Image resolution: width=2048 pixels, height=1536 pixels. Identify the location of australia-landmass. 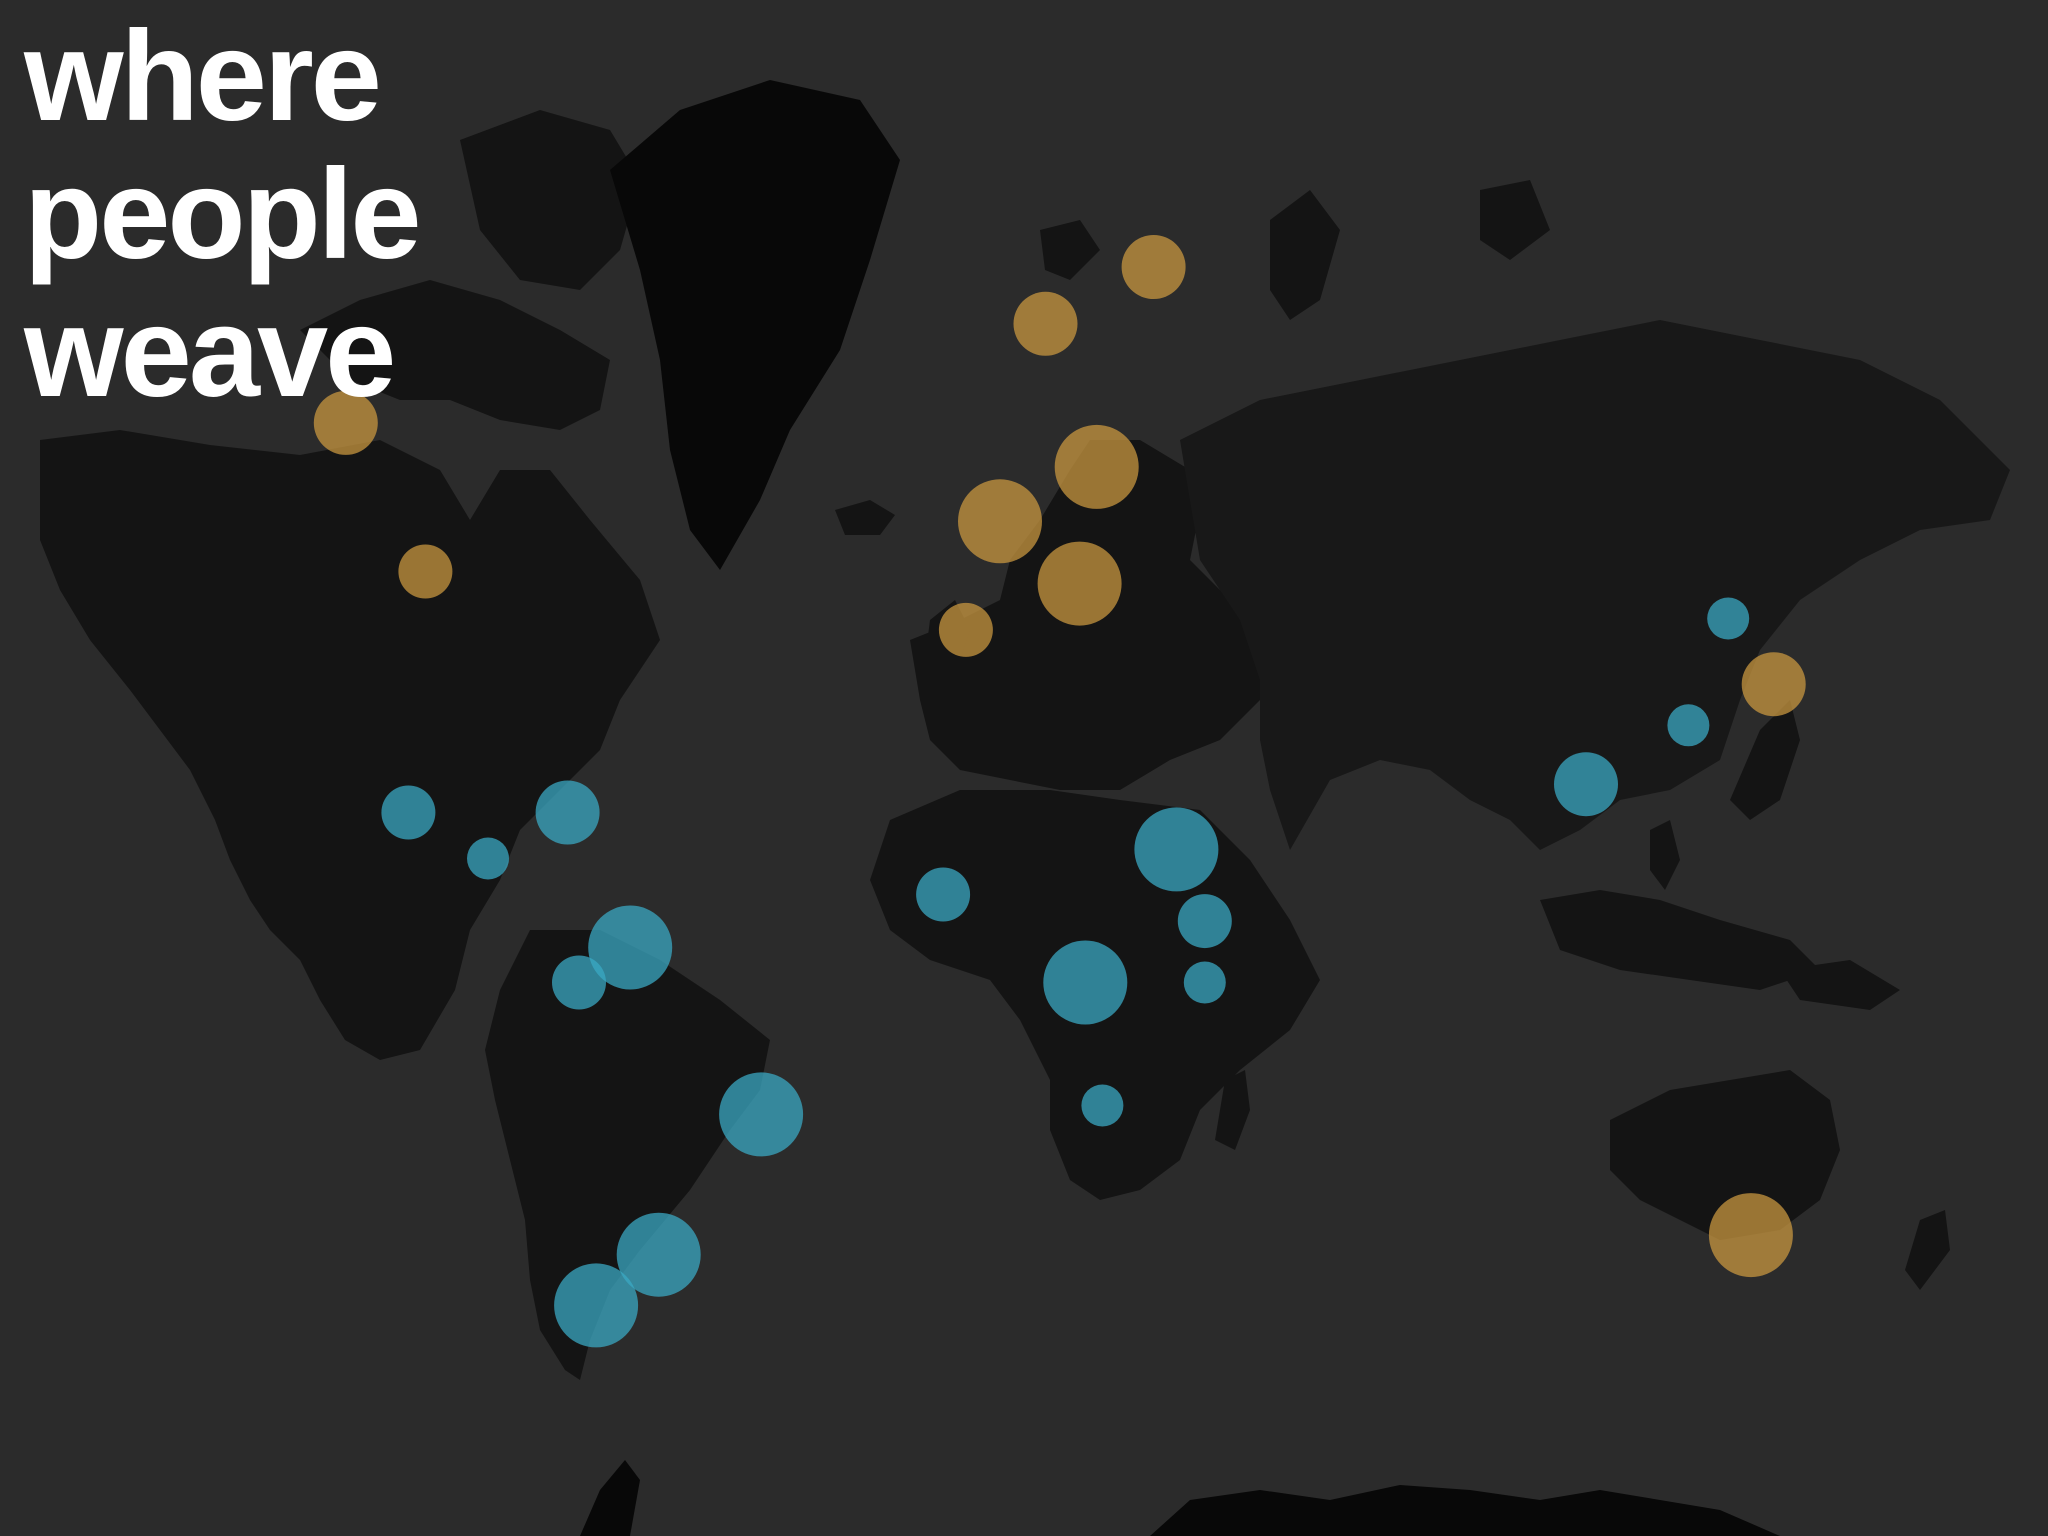
(1725, 1155).